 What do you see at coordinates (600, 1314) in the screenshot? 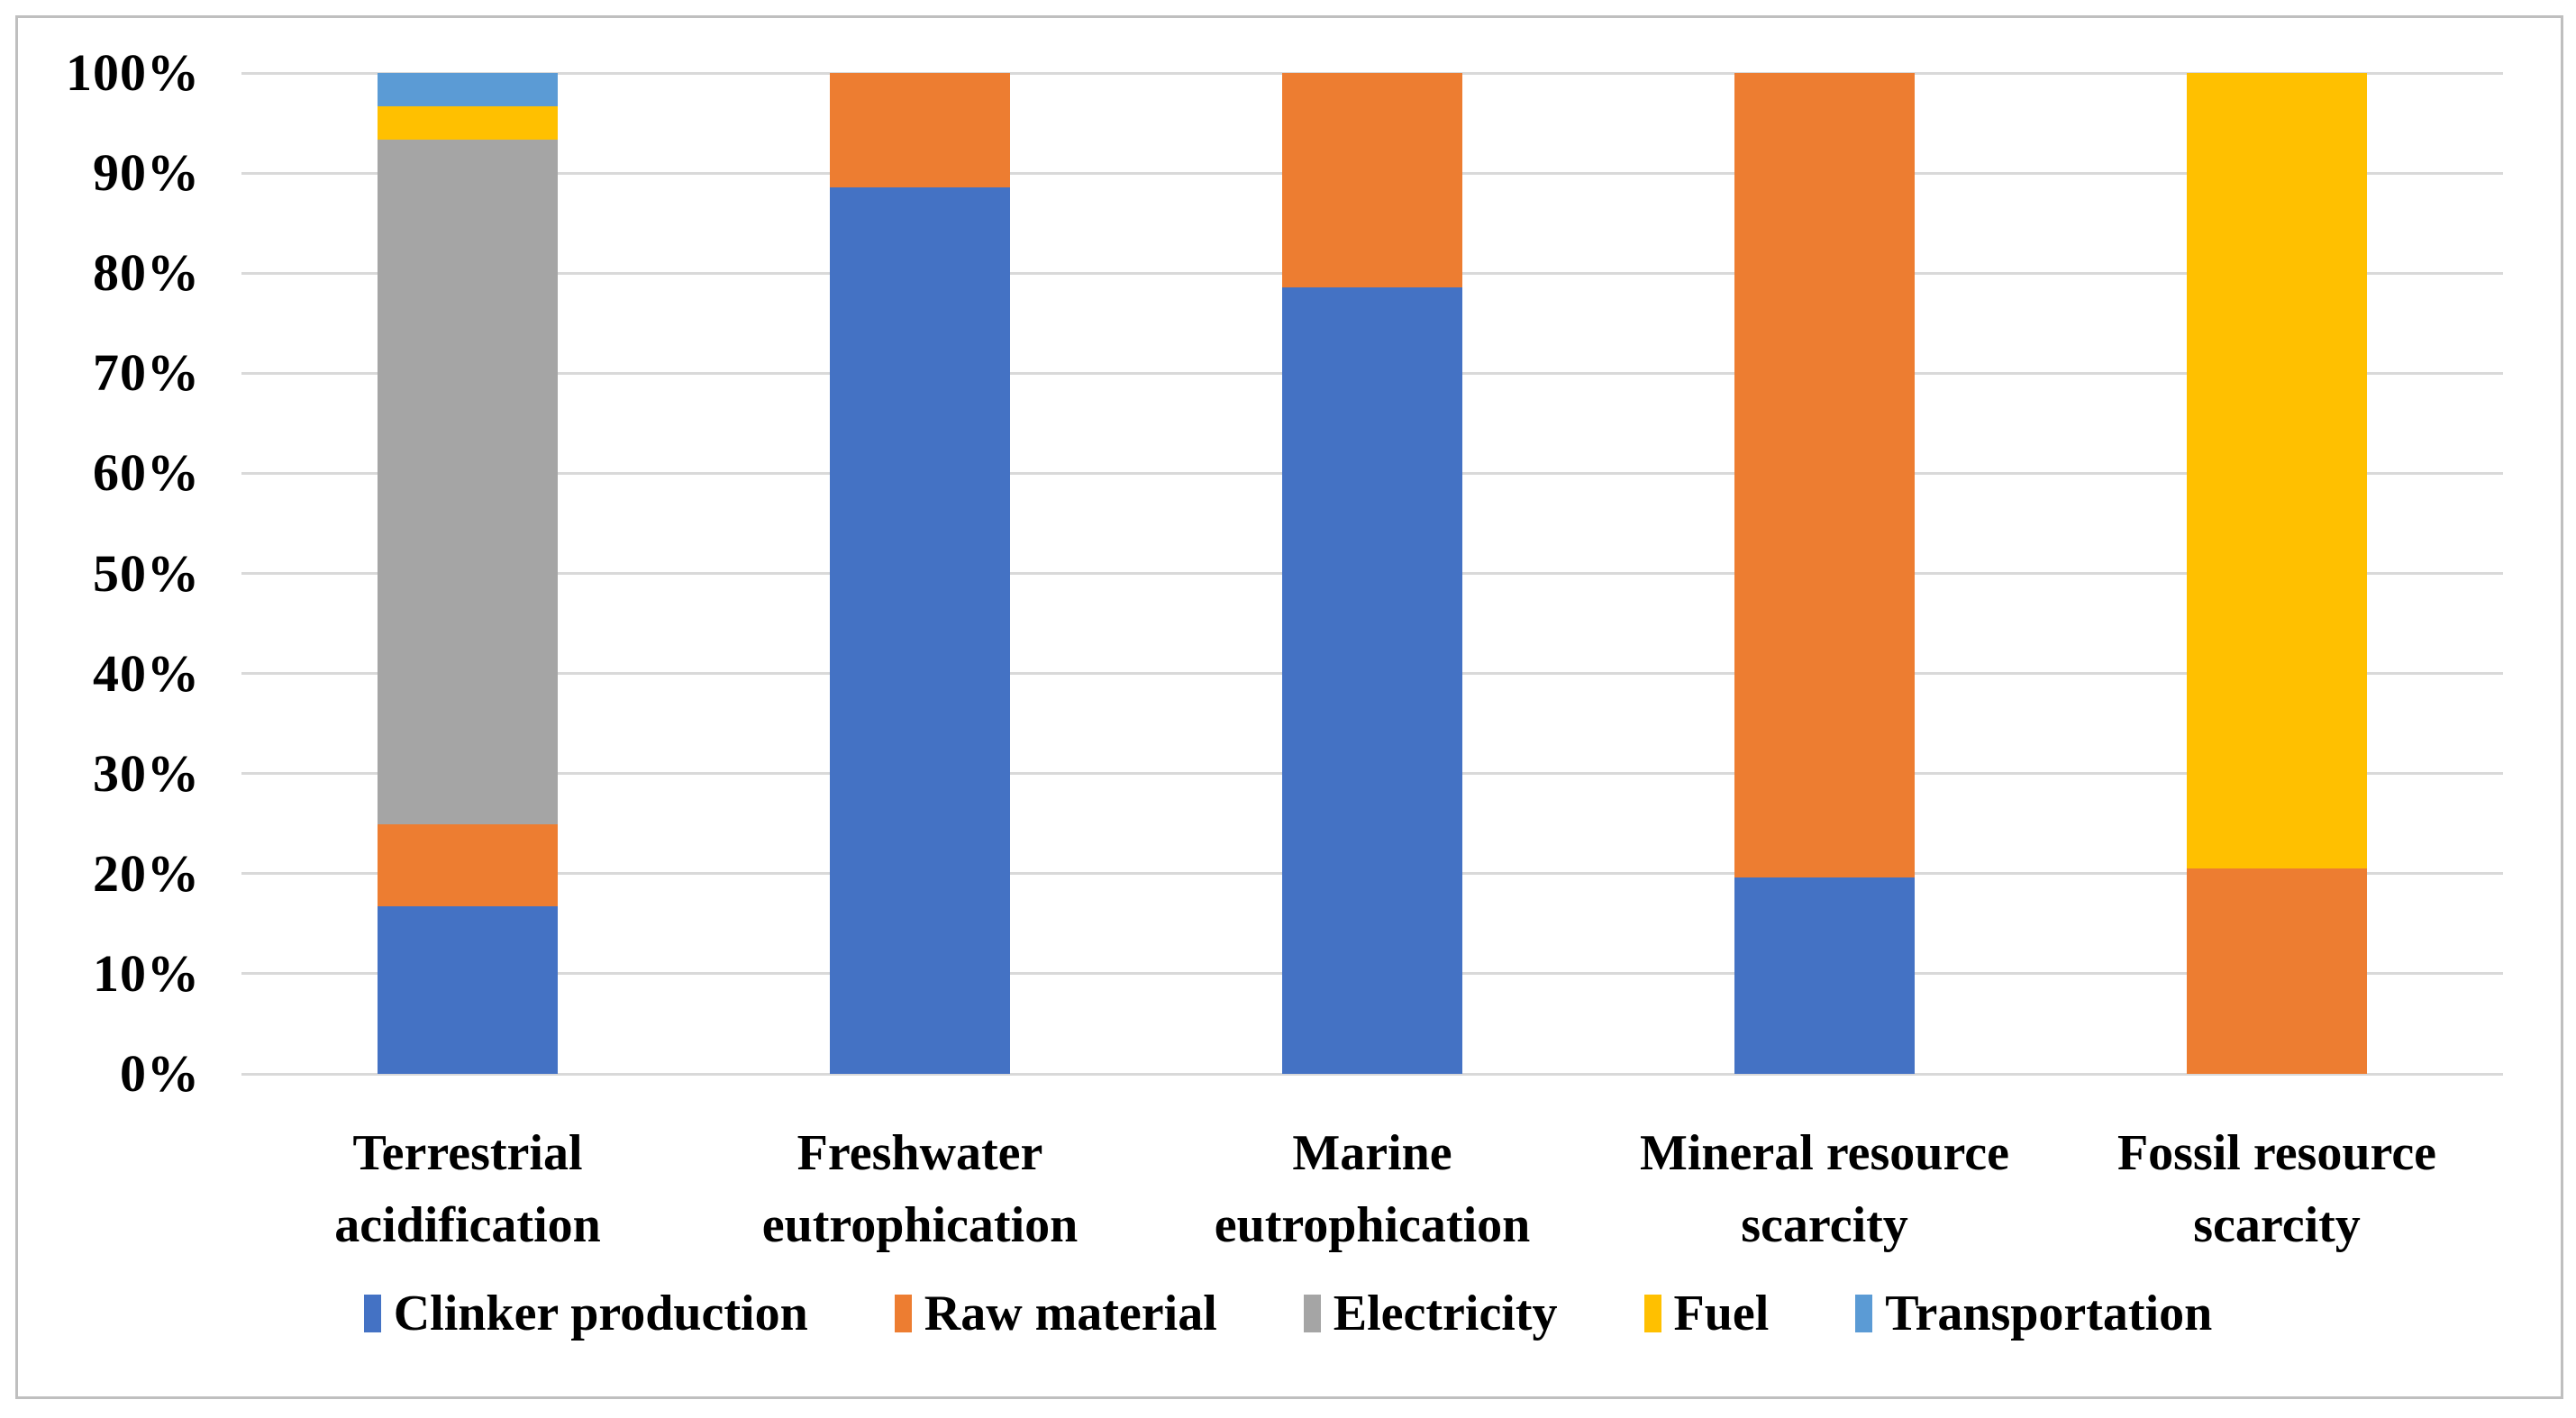
I see `legend-label: Clinker production` at bounding box center [600, 1314].